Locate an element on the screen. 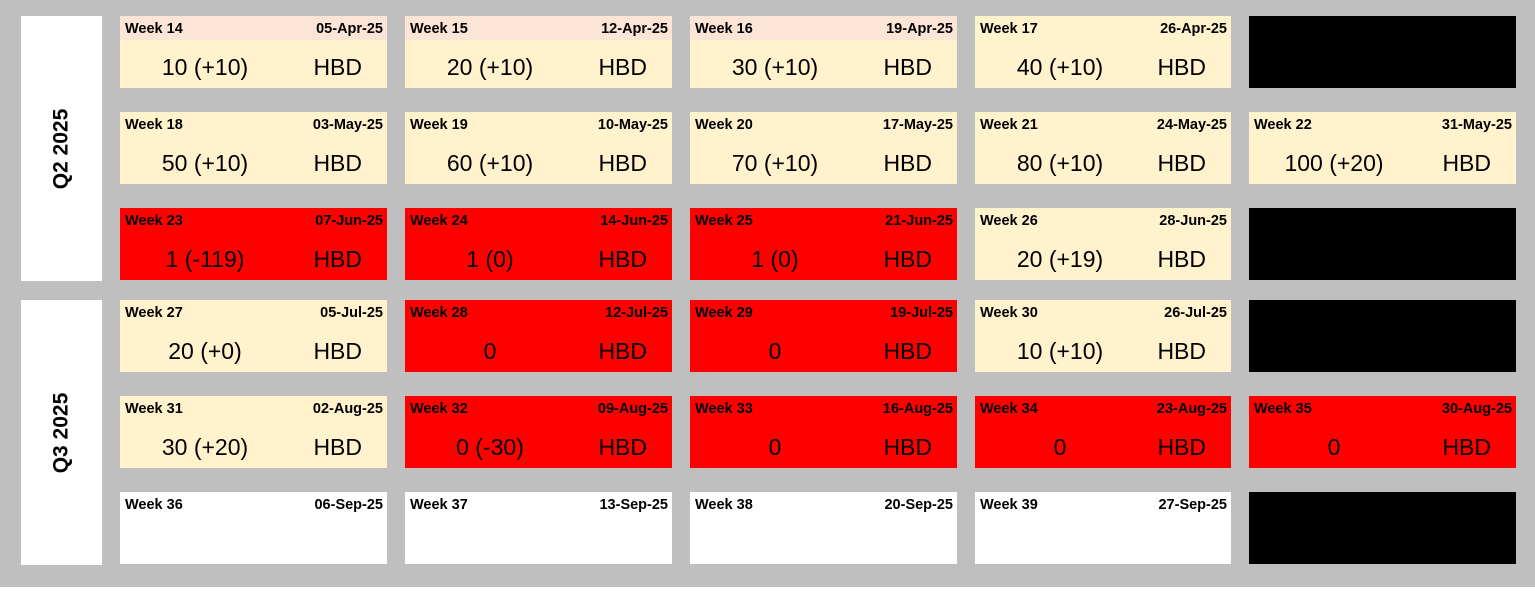 This screenshot has height=591, width=1535. week-value: 1 (-119) is located at coordinates (205, 259).